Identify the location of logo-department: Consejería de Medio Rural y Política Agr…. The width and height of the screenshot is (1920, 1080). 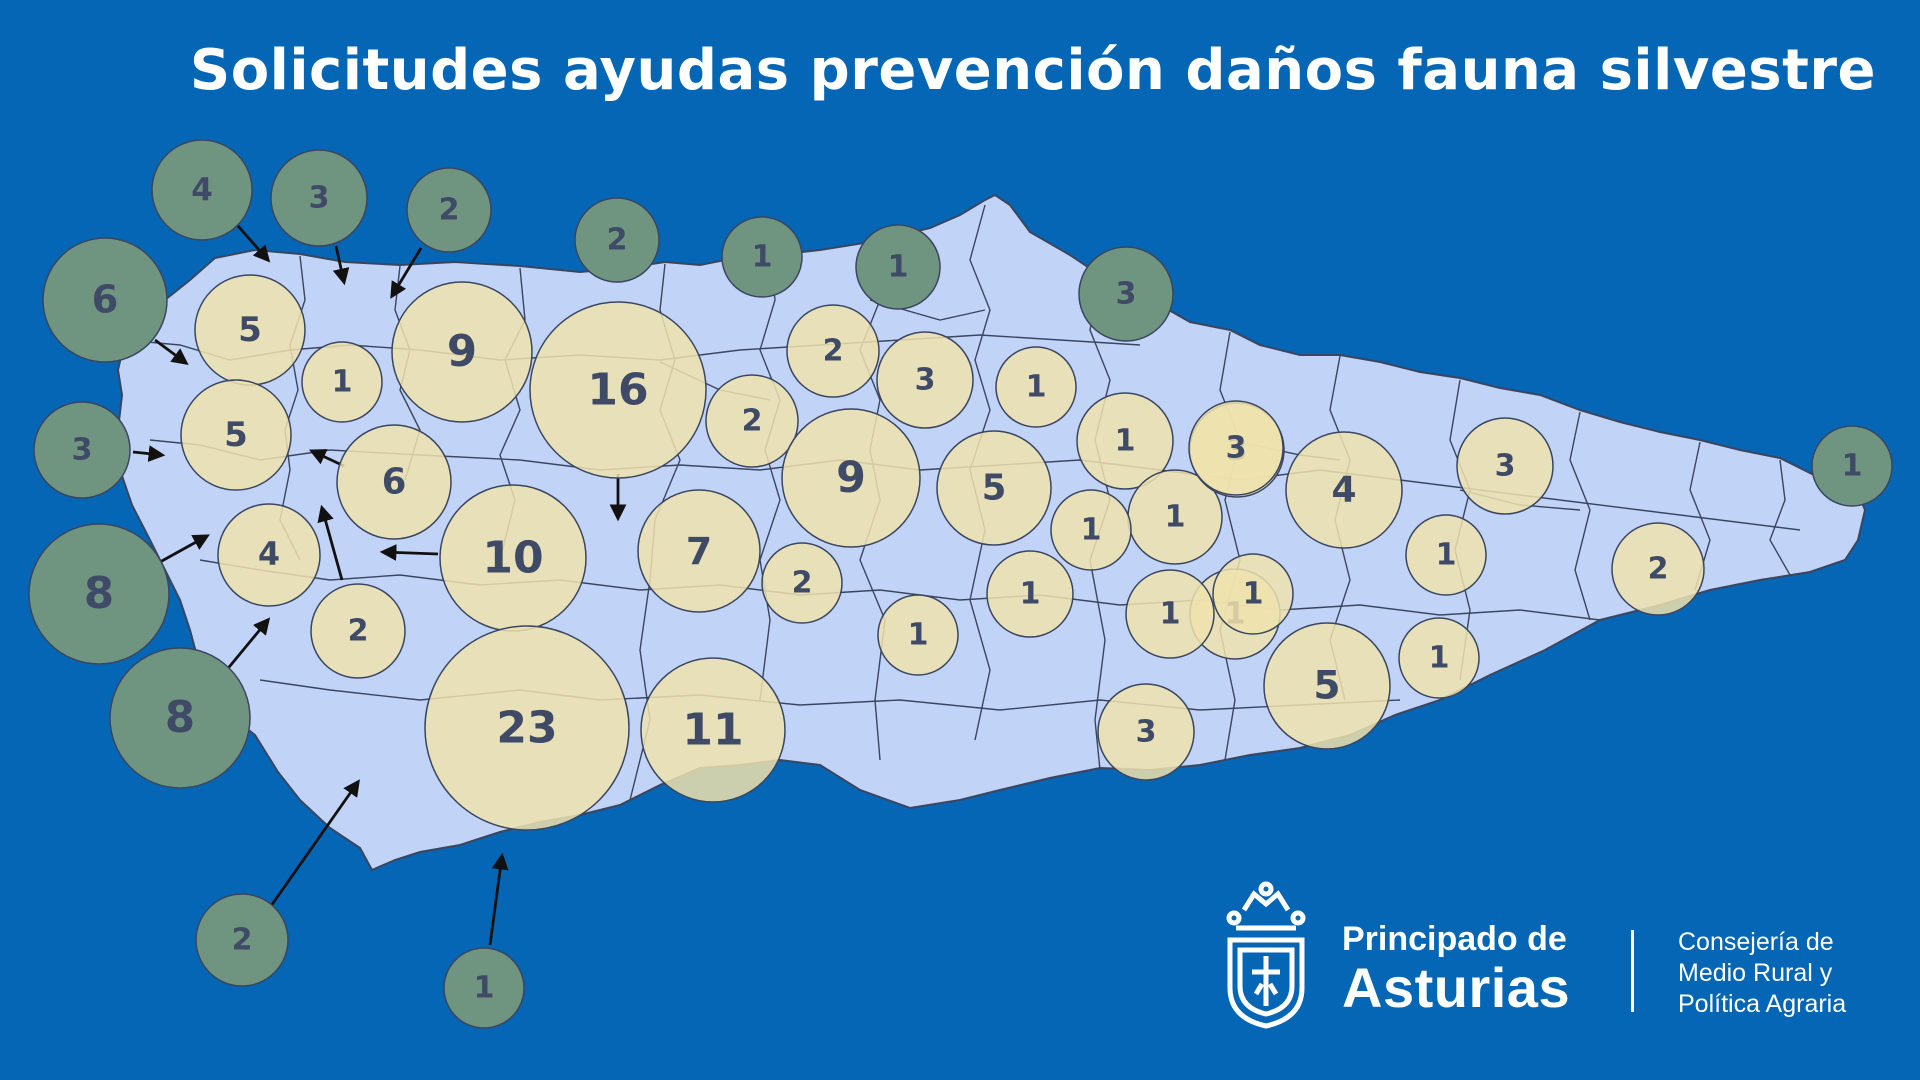
(1762, 973).